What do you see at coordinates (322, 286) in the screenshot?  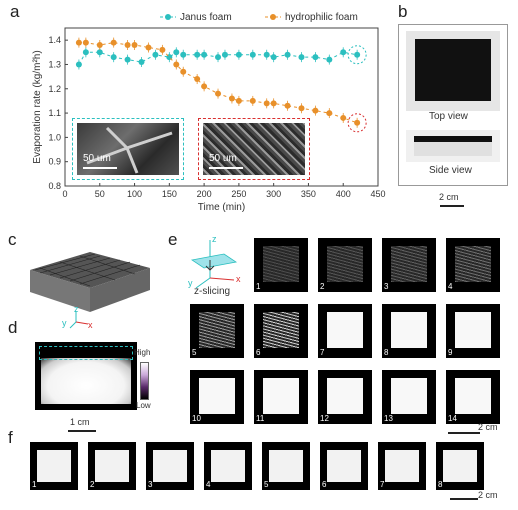 I see `slice-number: 2` at bounding box center [322, 286].